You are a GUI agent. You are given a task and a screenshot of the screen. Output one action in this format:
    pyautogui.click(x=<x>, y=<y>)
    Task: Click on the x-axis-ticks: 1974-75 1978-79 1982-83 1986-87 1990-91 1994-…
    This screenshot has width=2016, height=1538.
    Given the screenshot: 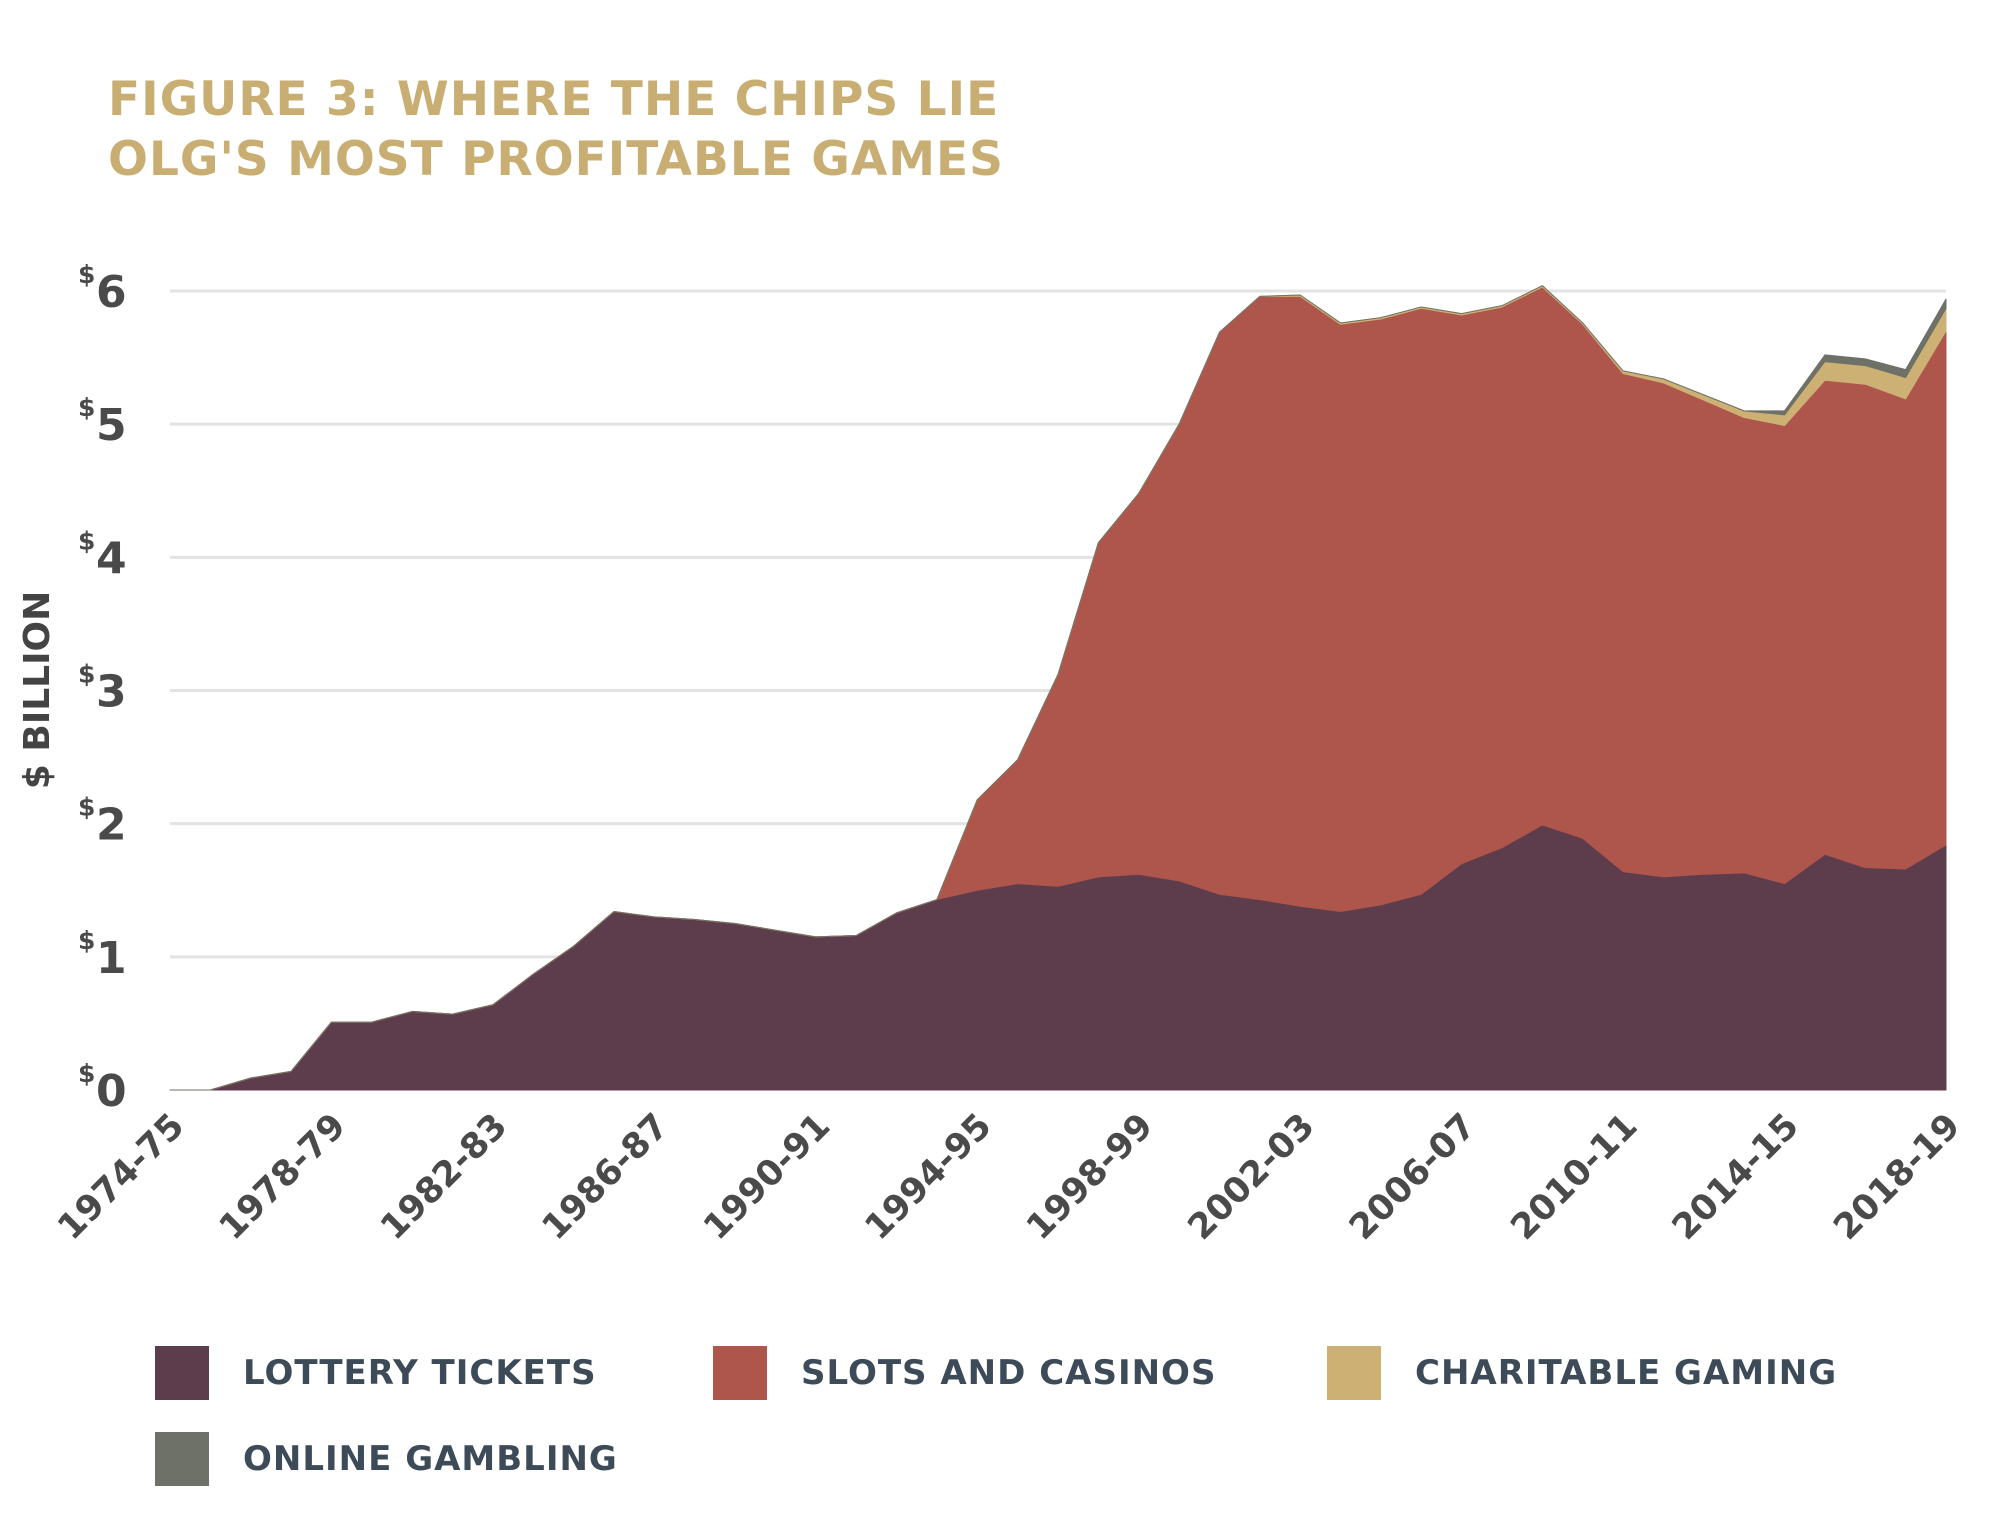 What is the action you would take?
    pyautogui.click(x=1009, y=1177)
    